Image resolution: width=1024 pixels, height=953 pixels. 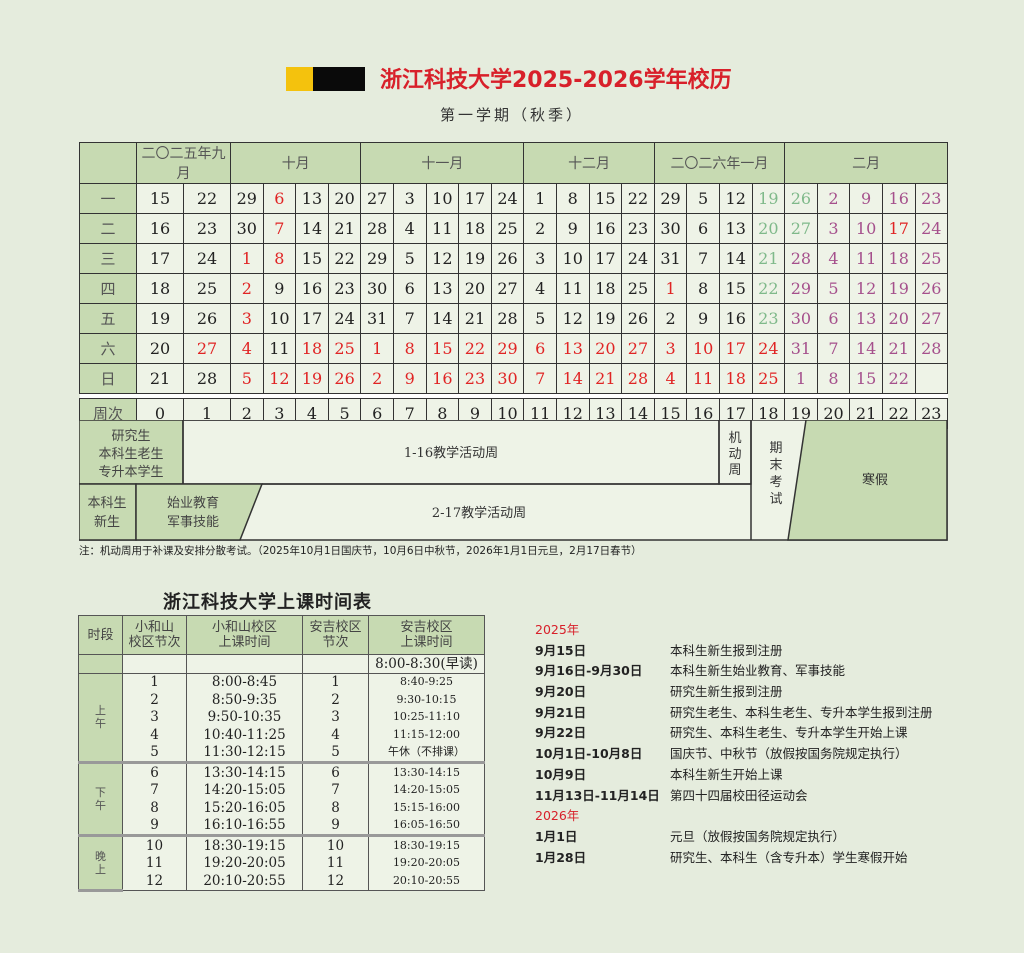 What do you see at coordinates (244, 790) in the screenshot?
I see `schedule-cell: 14:20-15:05` at bounding box center [244, 790].